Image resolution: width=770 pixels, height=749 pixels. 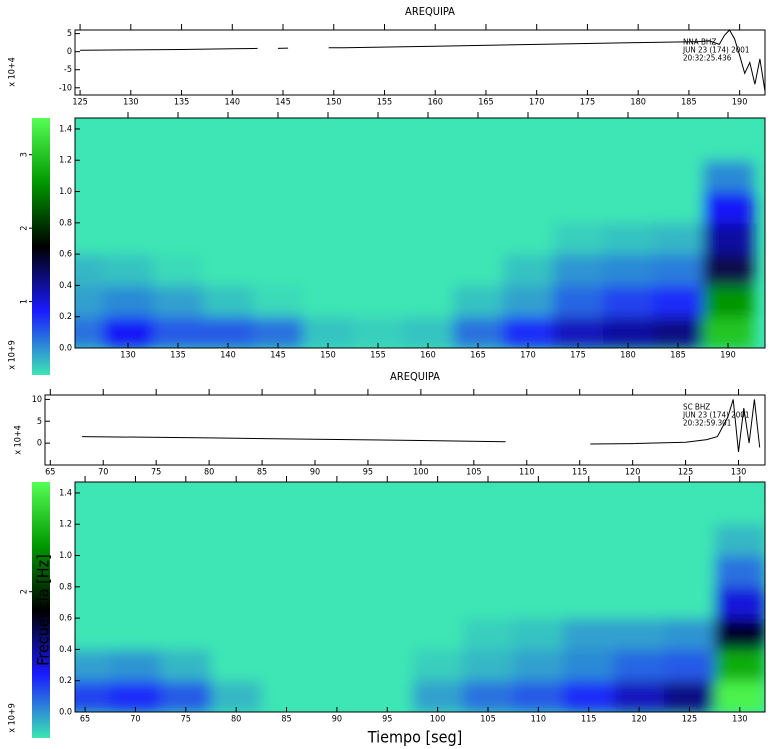 What do you see at coordinates (69, 52) in the screenshot?
I see `y-tick-label: 0` at bounding box center [69, 52].